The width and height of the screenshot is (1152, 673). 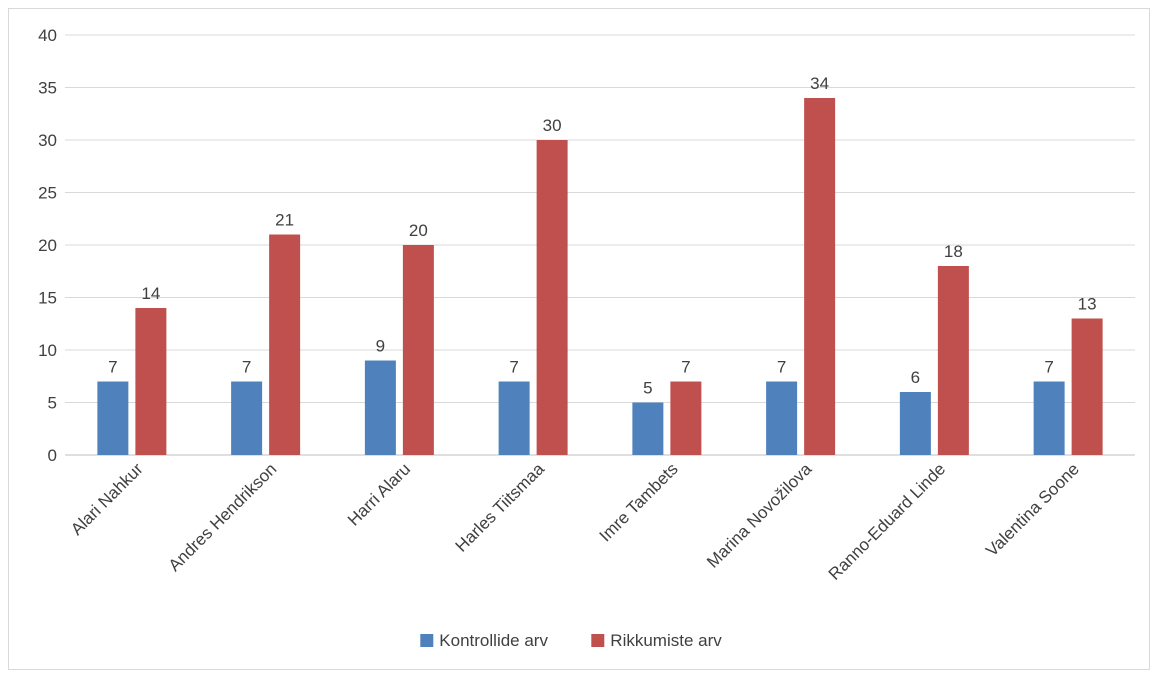 What do you see at coordinates (571, 640) in the screenshot?
I see `legend: Kontrollide arv Rikkumiste arv` at bounding box center [571, 640].